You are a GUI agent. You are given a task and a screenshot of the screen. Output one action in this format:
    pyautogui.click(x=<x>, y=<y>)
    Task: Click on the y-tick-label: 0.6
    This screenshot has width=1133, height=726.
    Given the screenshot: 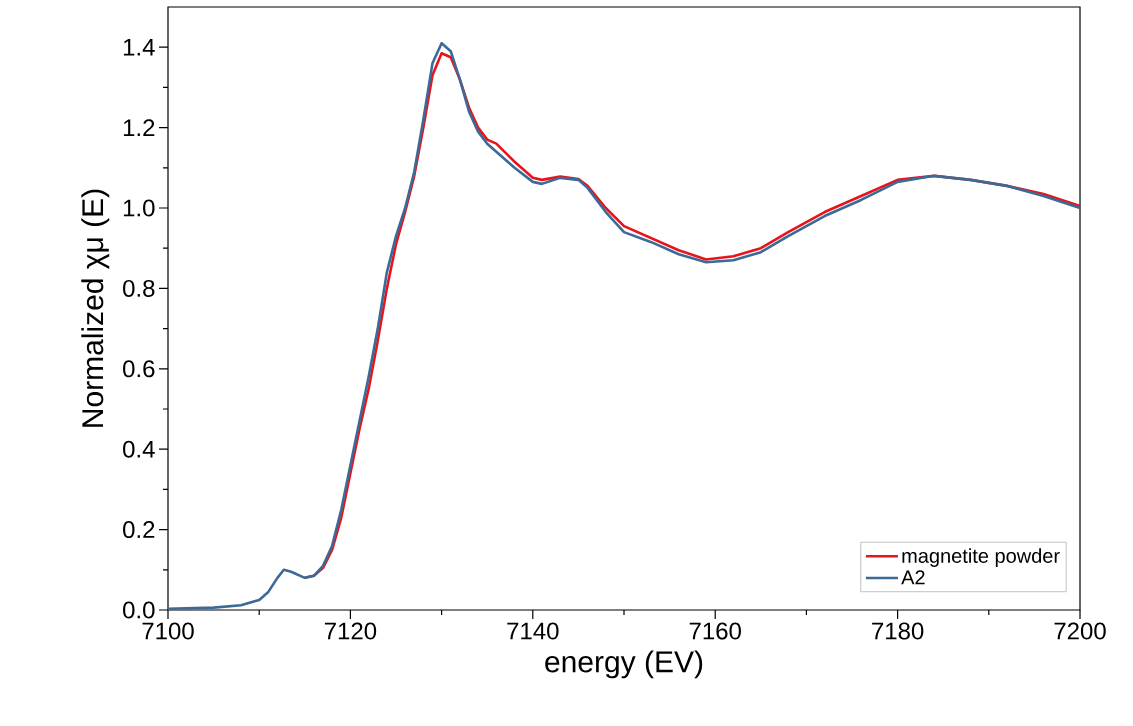 What is the action you would take?
    pyautogui.click(x=139, y=369)
    